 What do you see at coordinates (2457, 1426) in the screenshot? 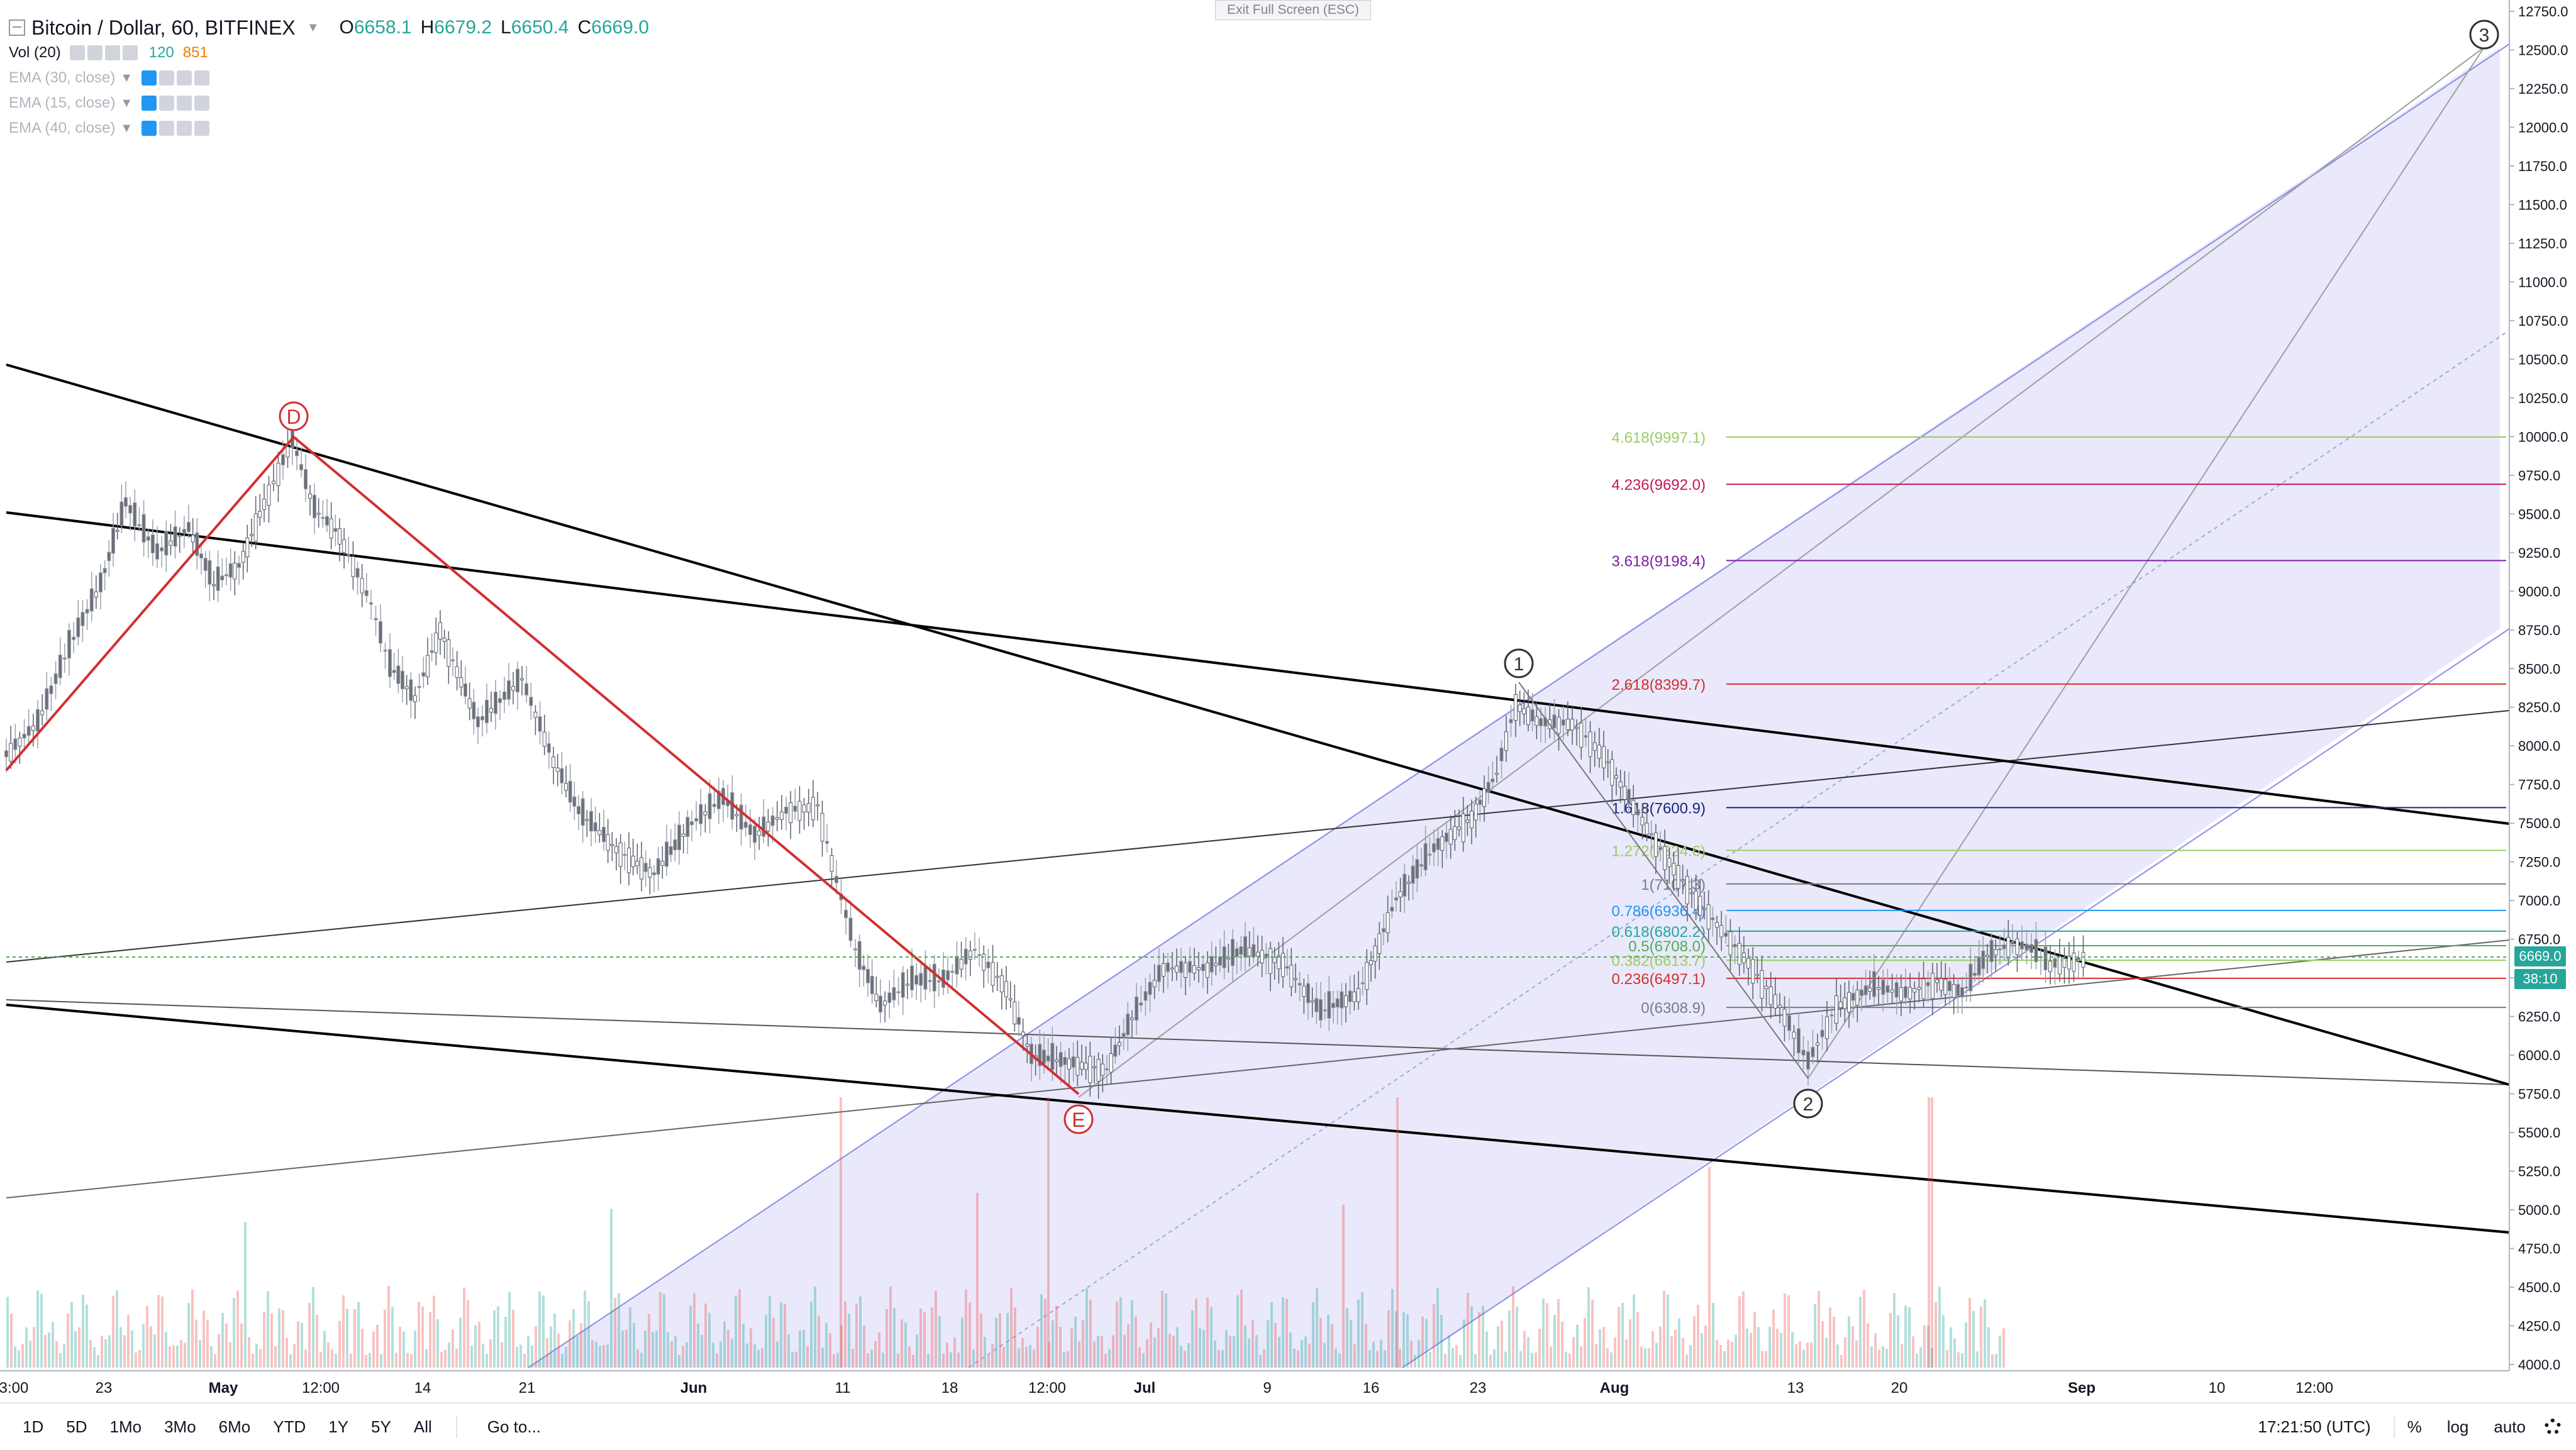
I see `log-toggle: log` at bounding box center [2457, 1426].